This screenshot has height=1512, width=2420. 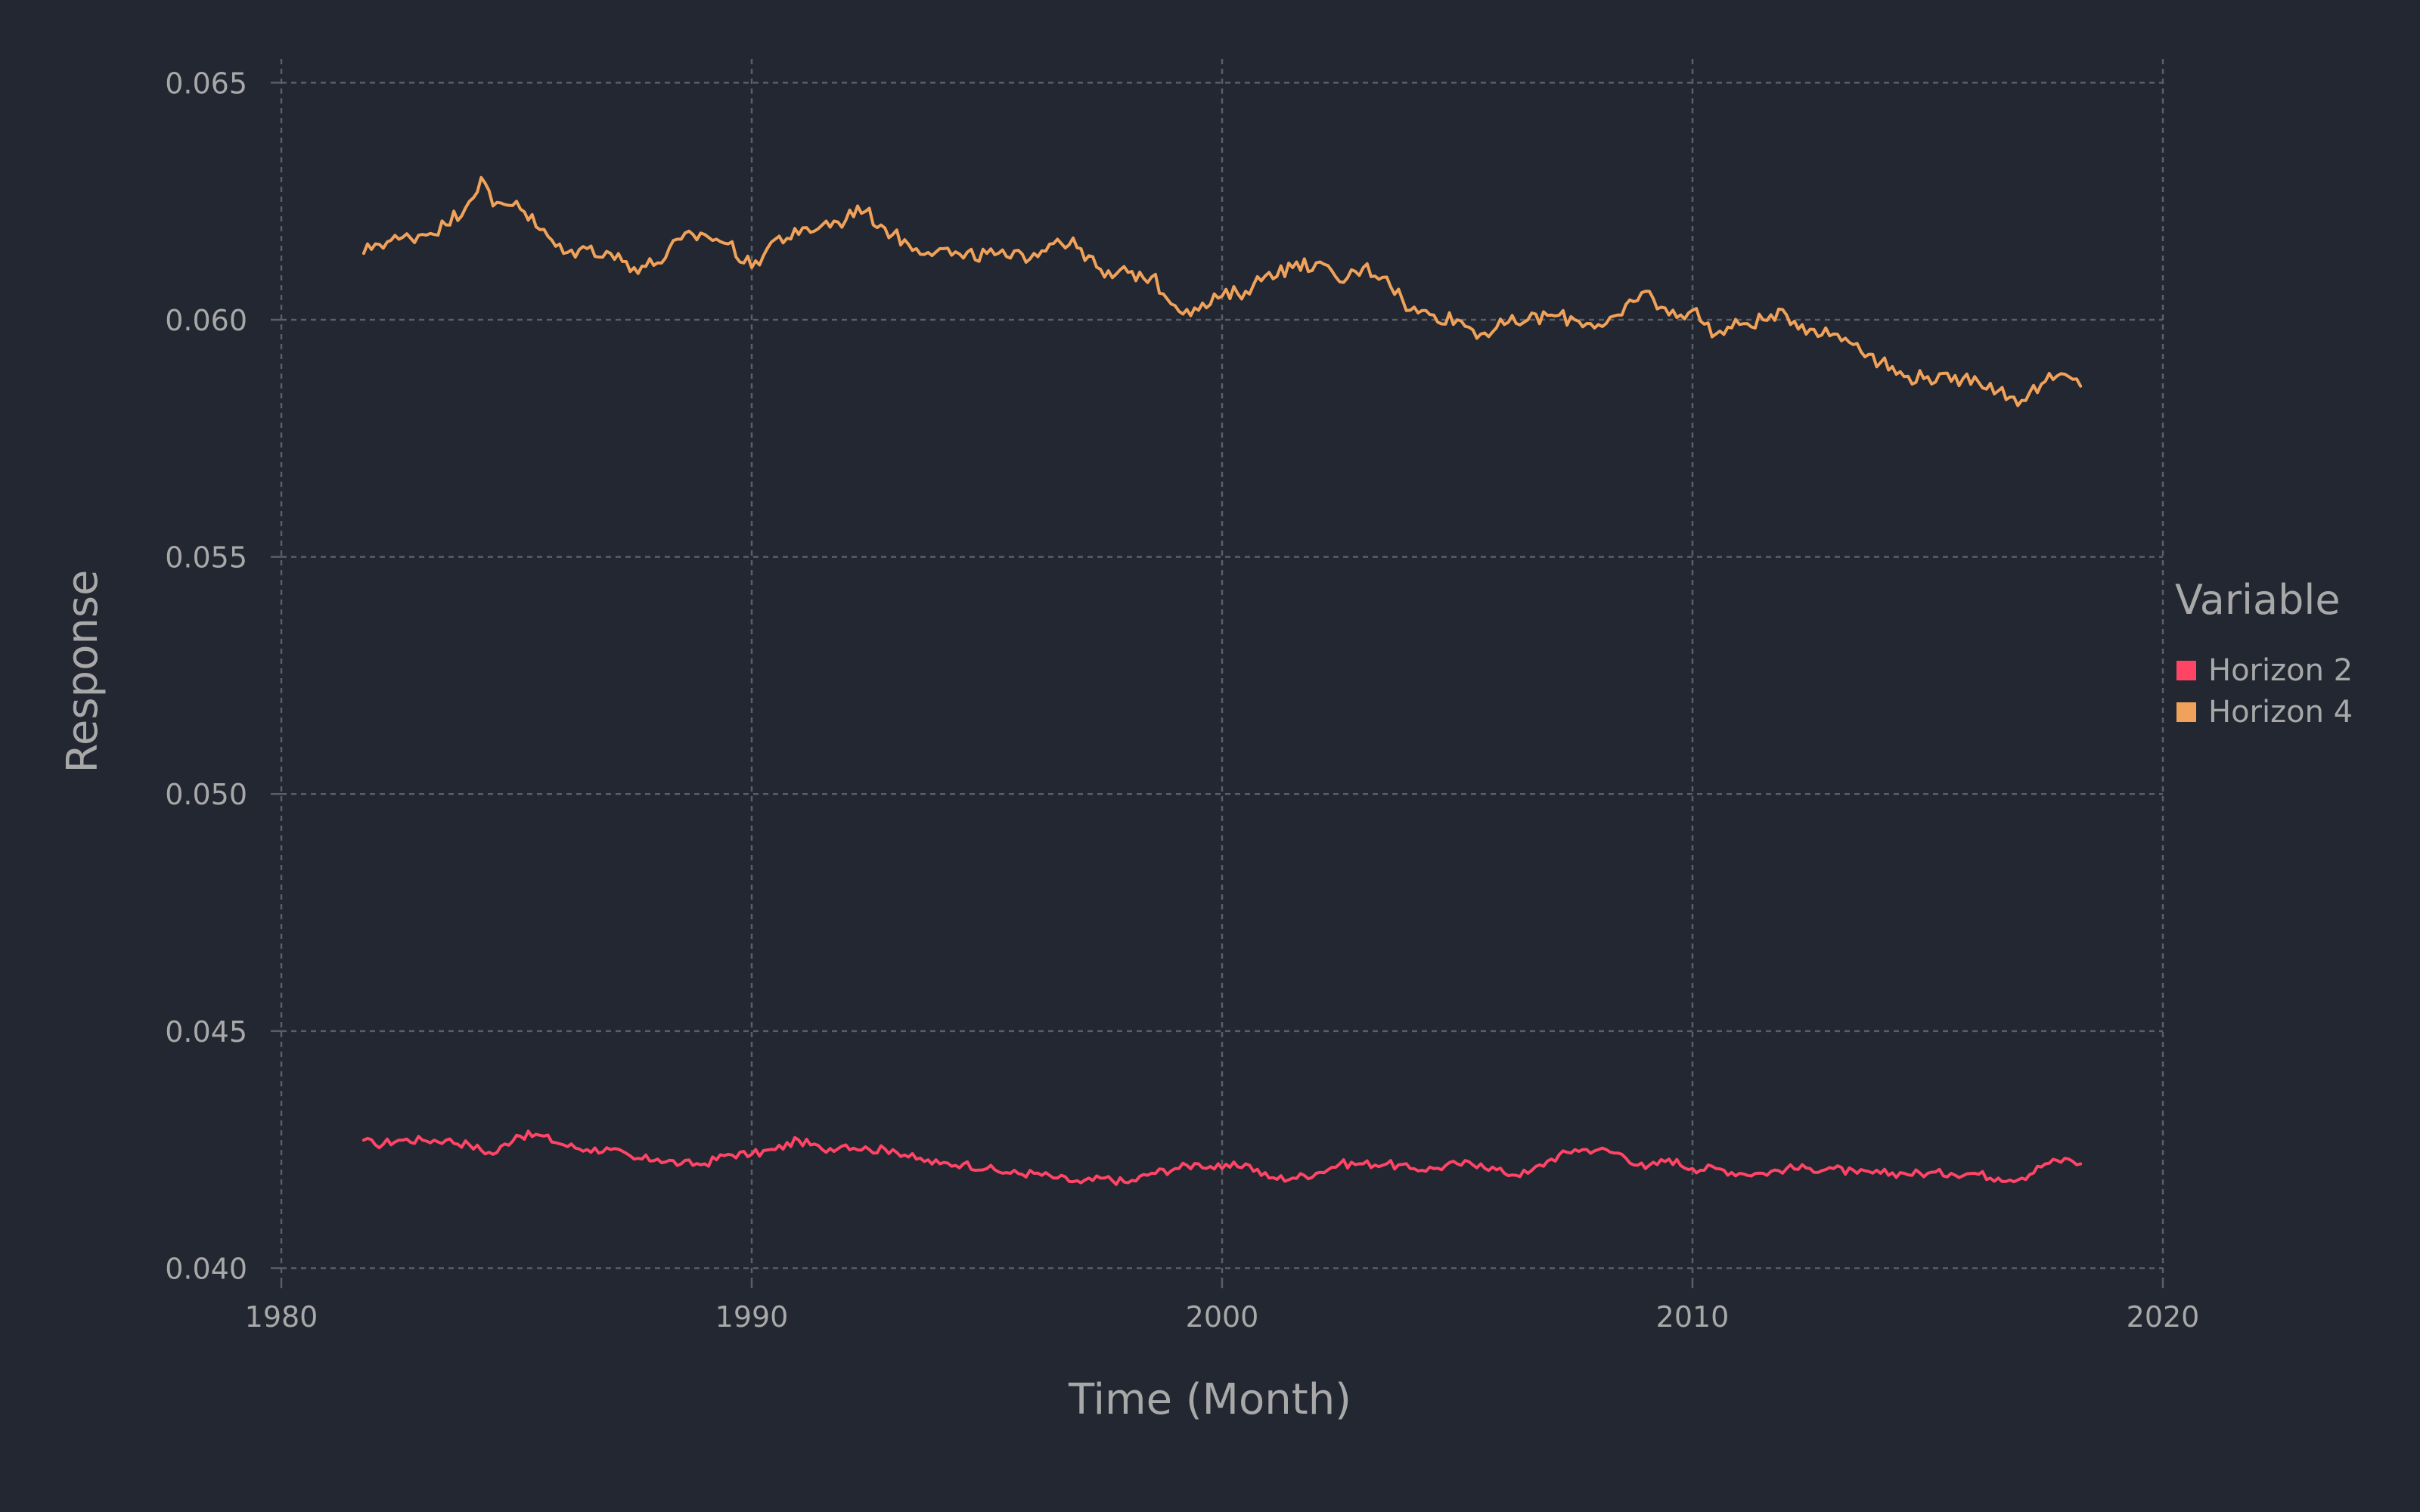 What do you see at coordinates (206, 320) in the screenshot?
I see `y-tick-label: 0.060` at bounding box center [206, 320].